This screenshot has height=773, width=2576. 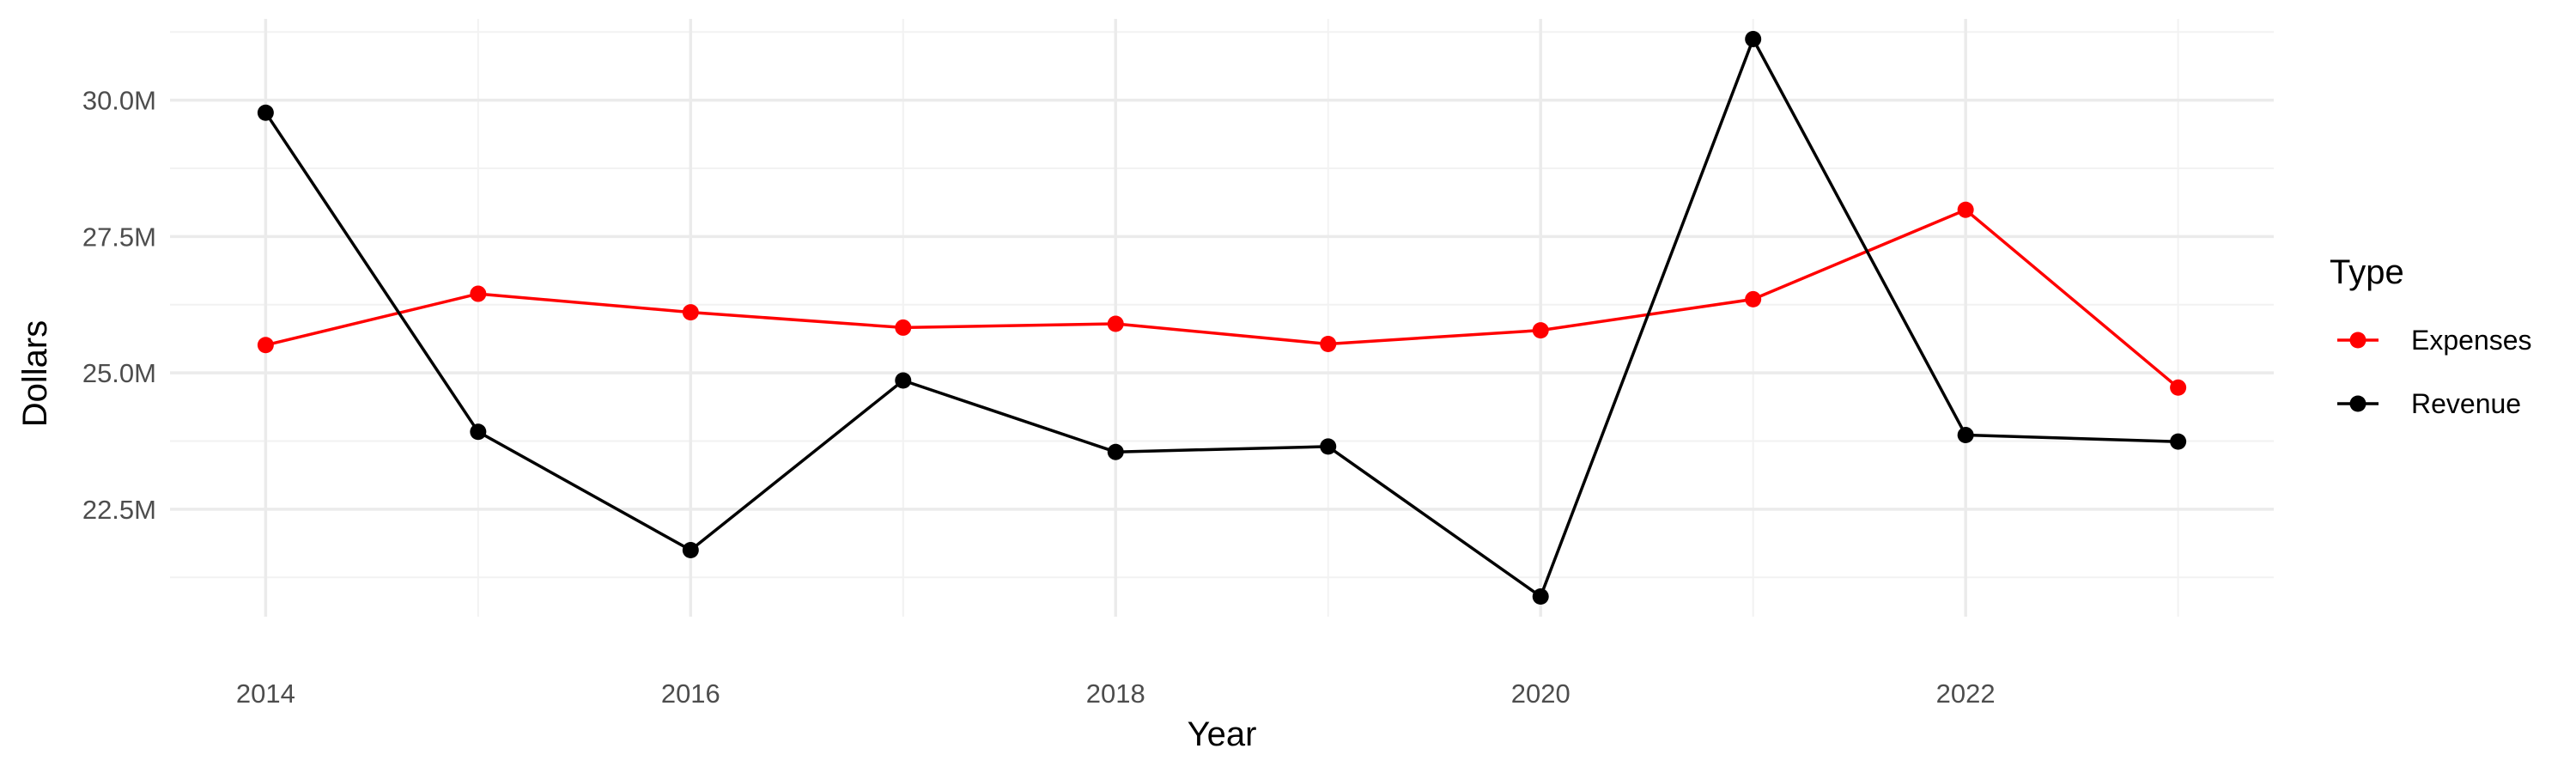 I want to click on y-axis-title: Dollars, so click(x=35, y=373).